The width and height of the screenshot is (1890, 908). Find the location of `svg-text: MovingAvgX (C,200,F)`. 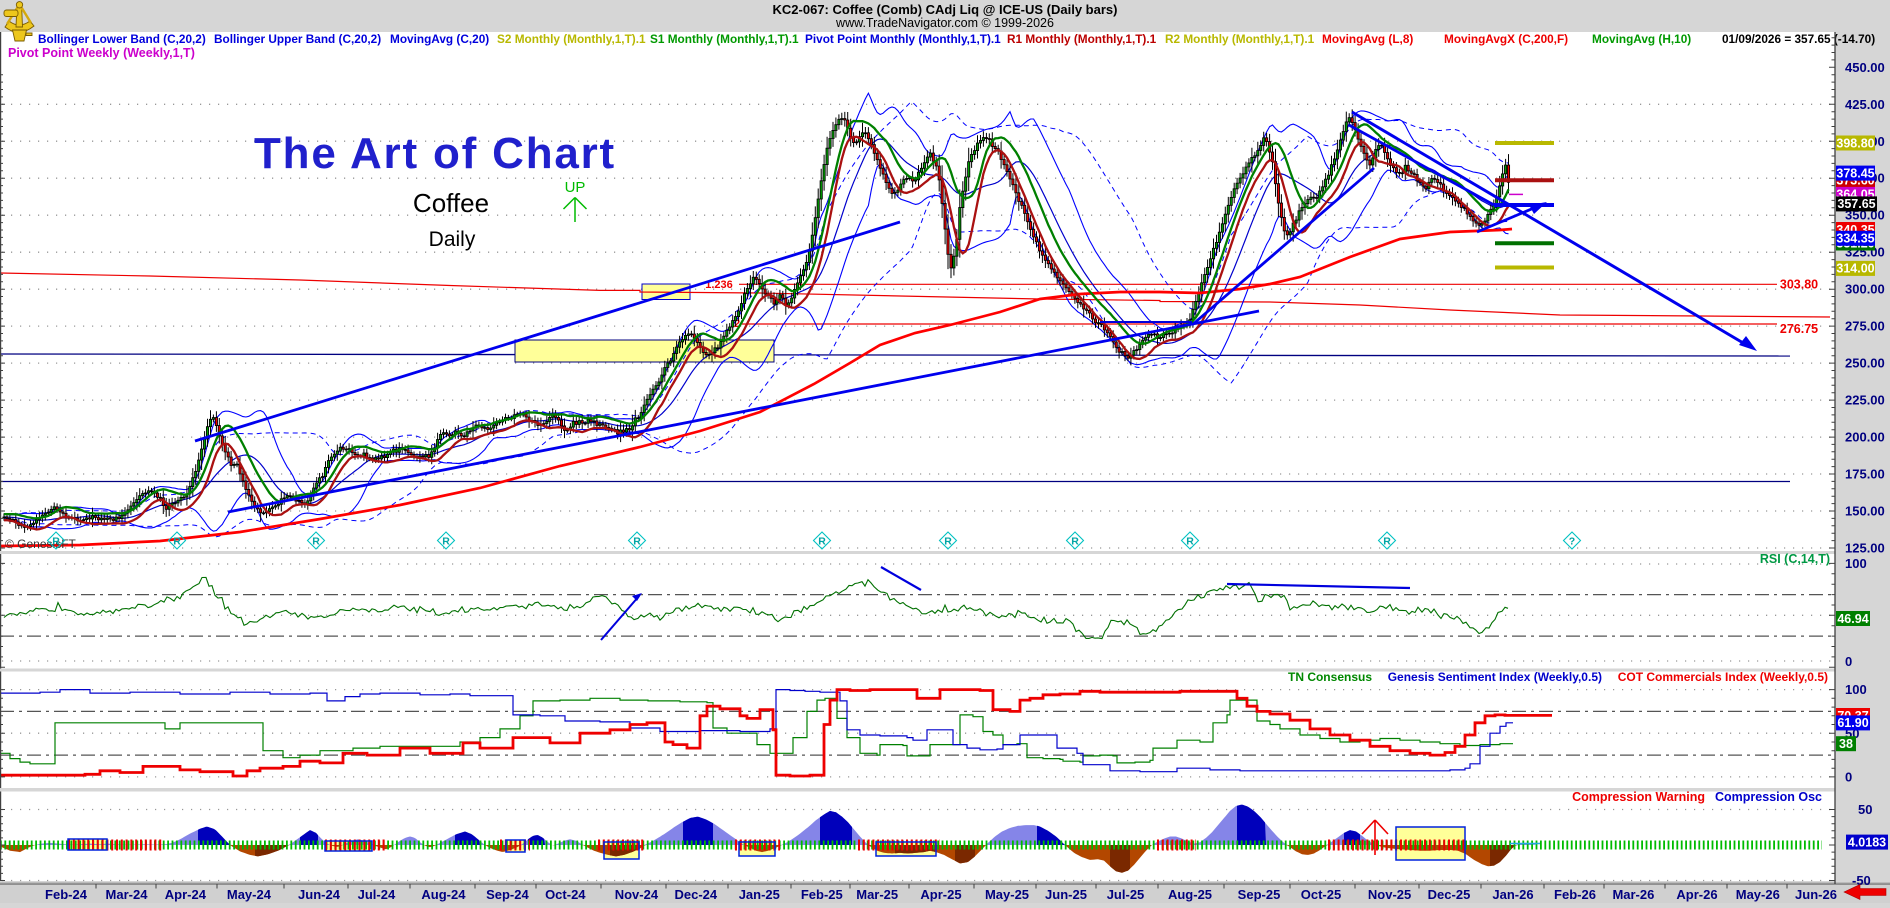

svg-text: MovingAvgX (C,200,F) is located at coordinates (1506, 39).